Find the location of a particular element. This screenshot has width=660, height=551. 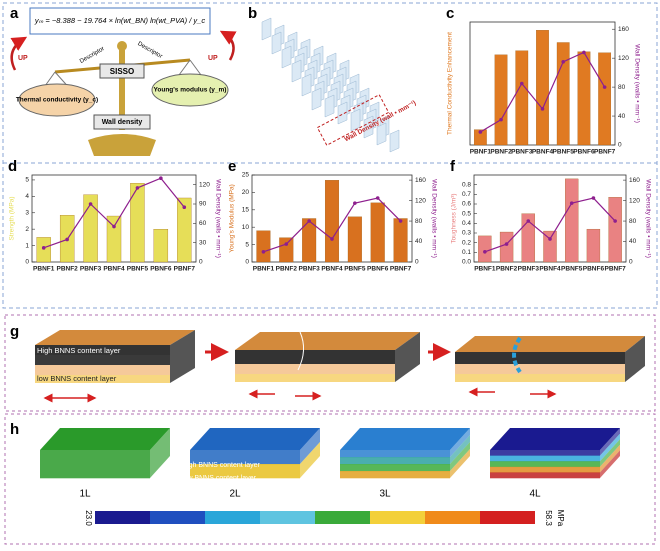

y-tick-label: 0.2 is located at coordinates (466, 242).